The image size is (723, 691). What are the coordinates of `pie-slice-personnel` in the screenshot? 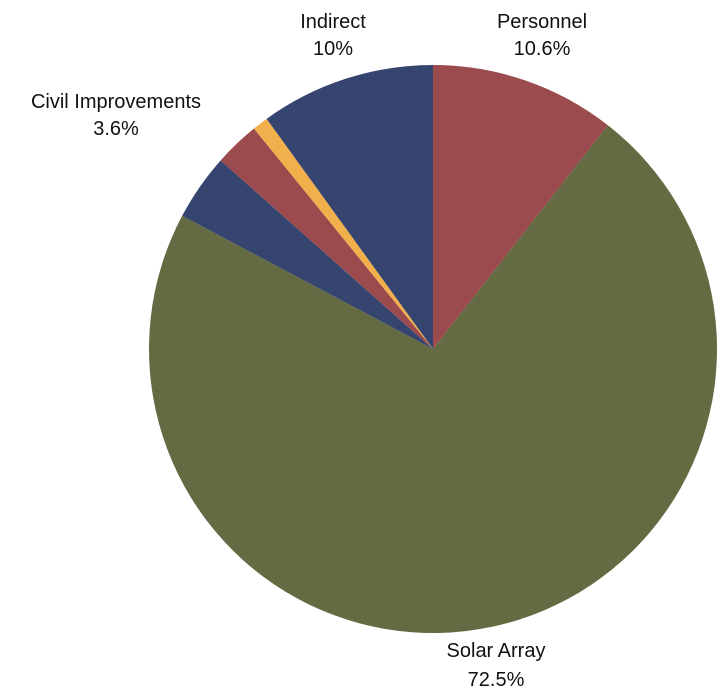 It's located at (520, 207).